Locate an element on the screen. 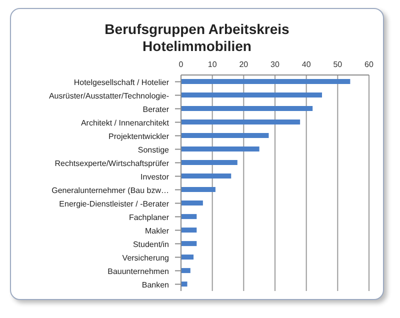 The height and width of the screenshot is (318, 400). x-tick-label: 50 is located at coordinates (338, 64).